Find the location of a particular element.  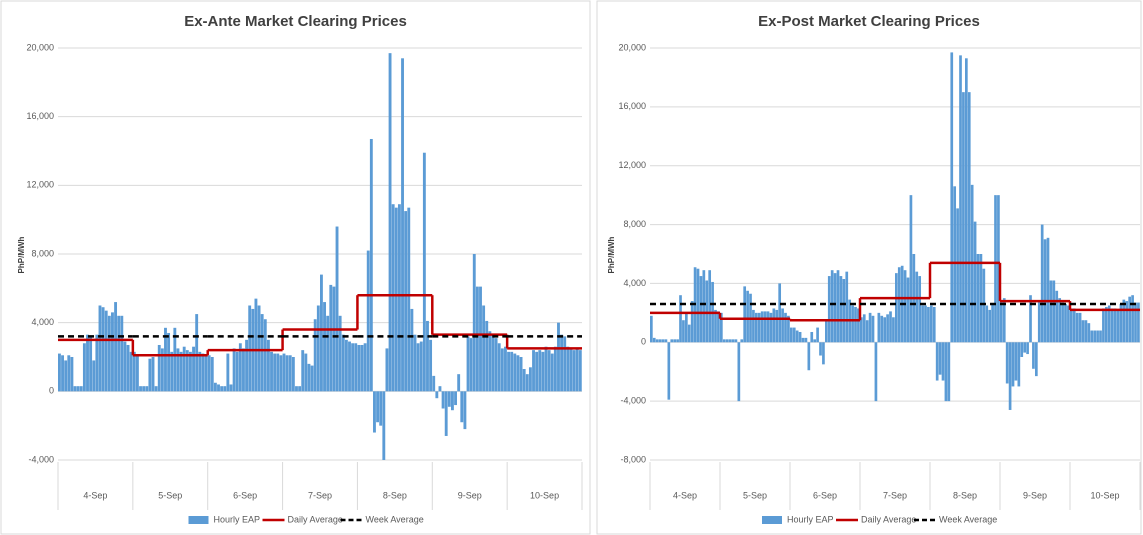

x-tick-label: 10-Sep is located at coordinates (544, 495).